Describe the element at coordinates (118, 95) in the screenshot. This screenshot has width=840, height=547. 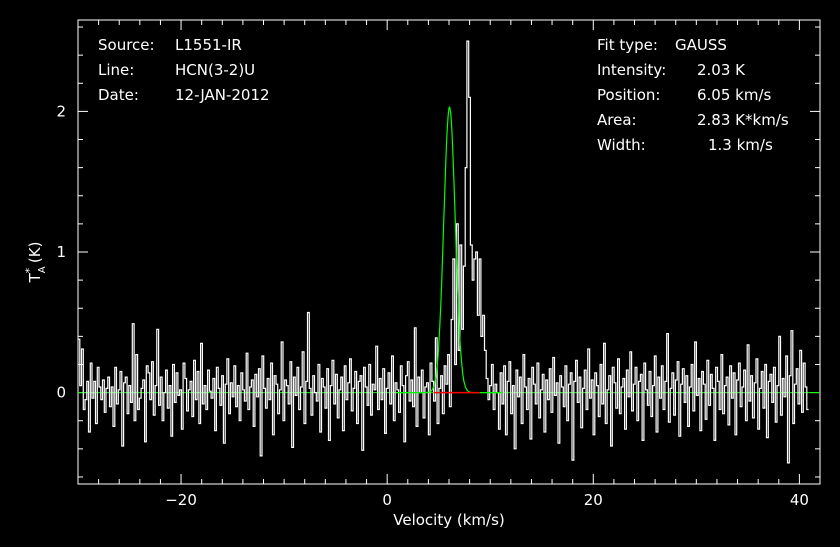
I see `date-label: Date:` at that location.